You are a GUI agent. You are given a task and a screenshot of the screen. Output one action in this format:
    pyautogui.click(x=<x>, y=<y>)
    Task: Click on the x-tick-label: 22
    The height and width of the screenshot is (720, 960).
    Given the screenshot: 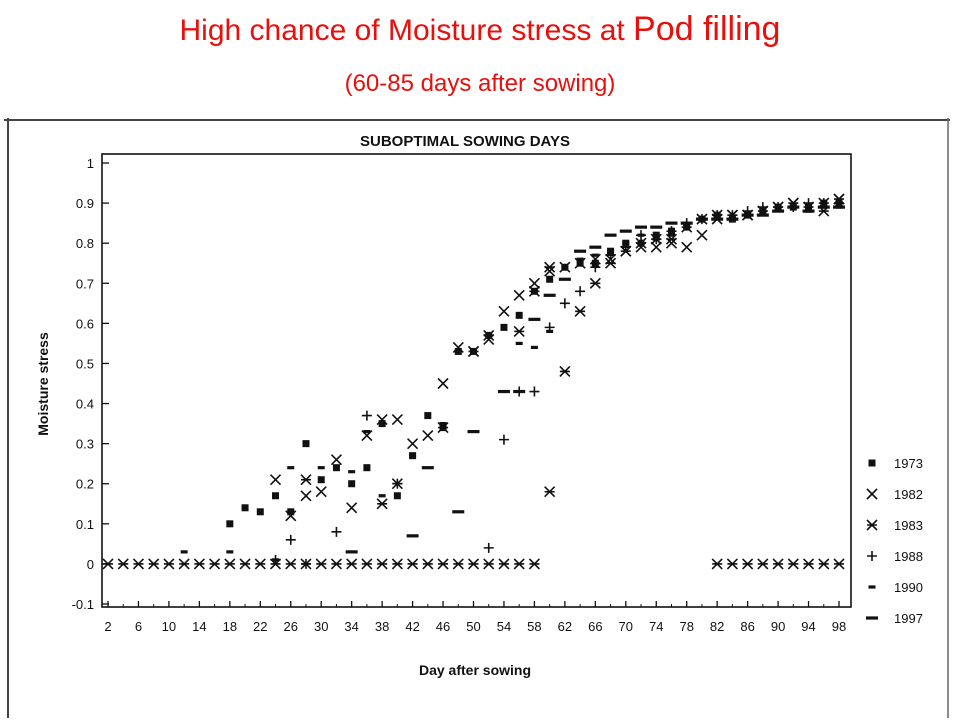 What is the action you would take?
    pyautogui.click(x=260, y=626)
    